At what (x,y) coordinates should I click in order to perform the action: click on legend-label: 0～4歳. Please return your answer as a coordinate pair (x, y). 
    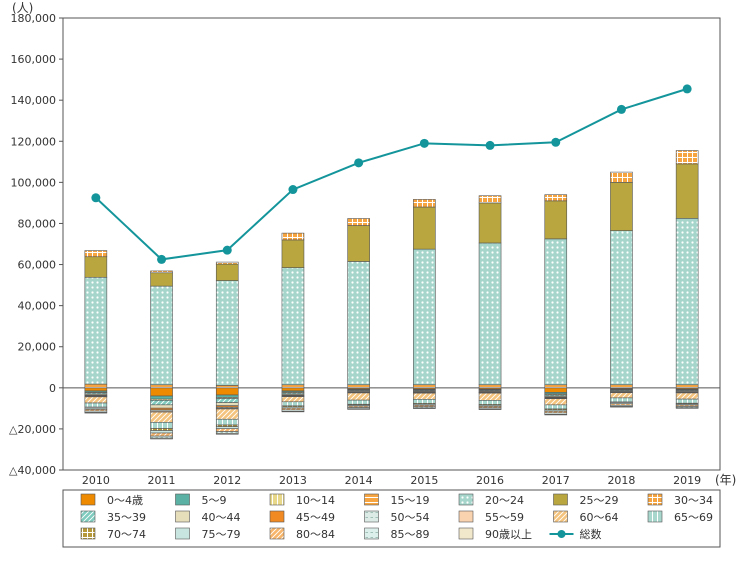
    Looking at the image, I should click on (125, 500).